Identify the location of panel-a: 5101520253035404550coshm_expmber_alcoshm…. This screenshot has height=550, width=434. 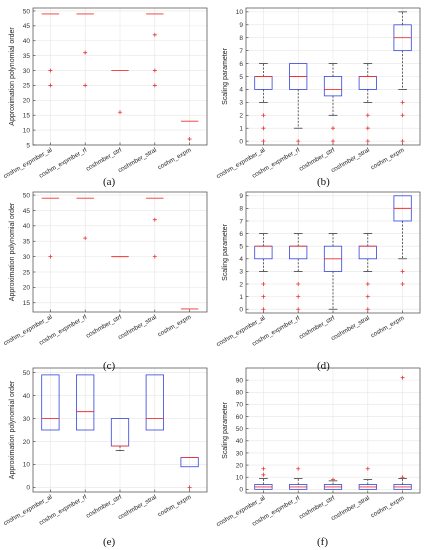
(105, 93).